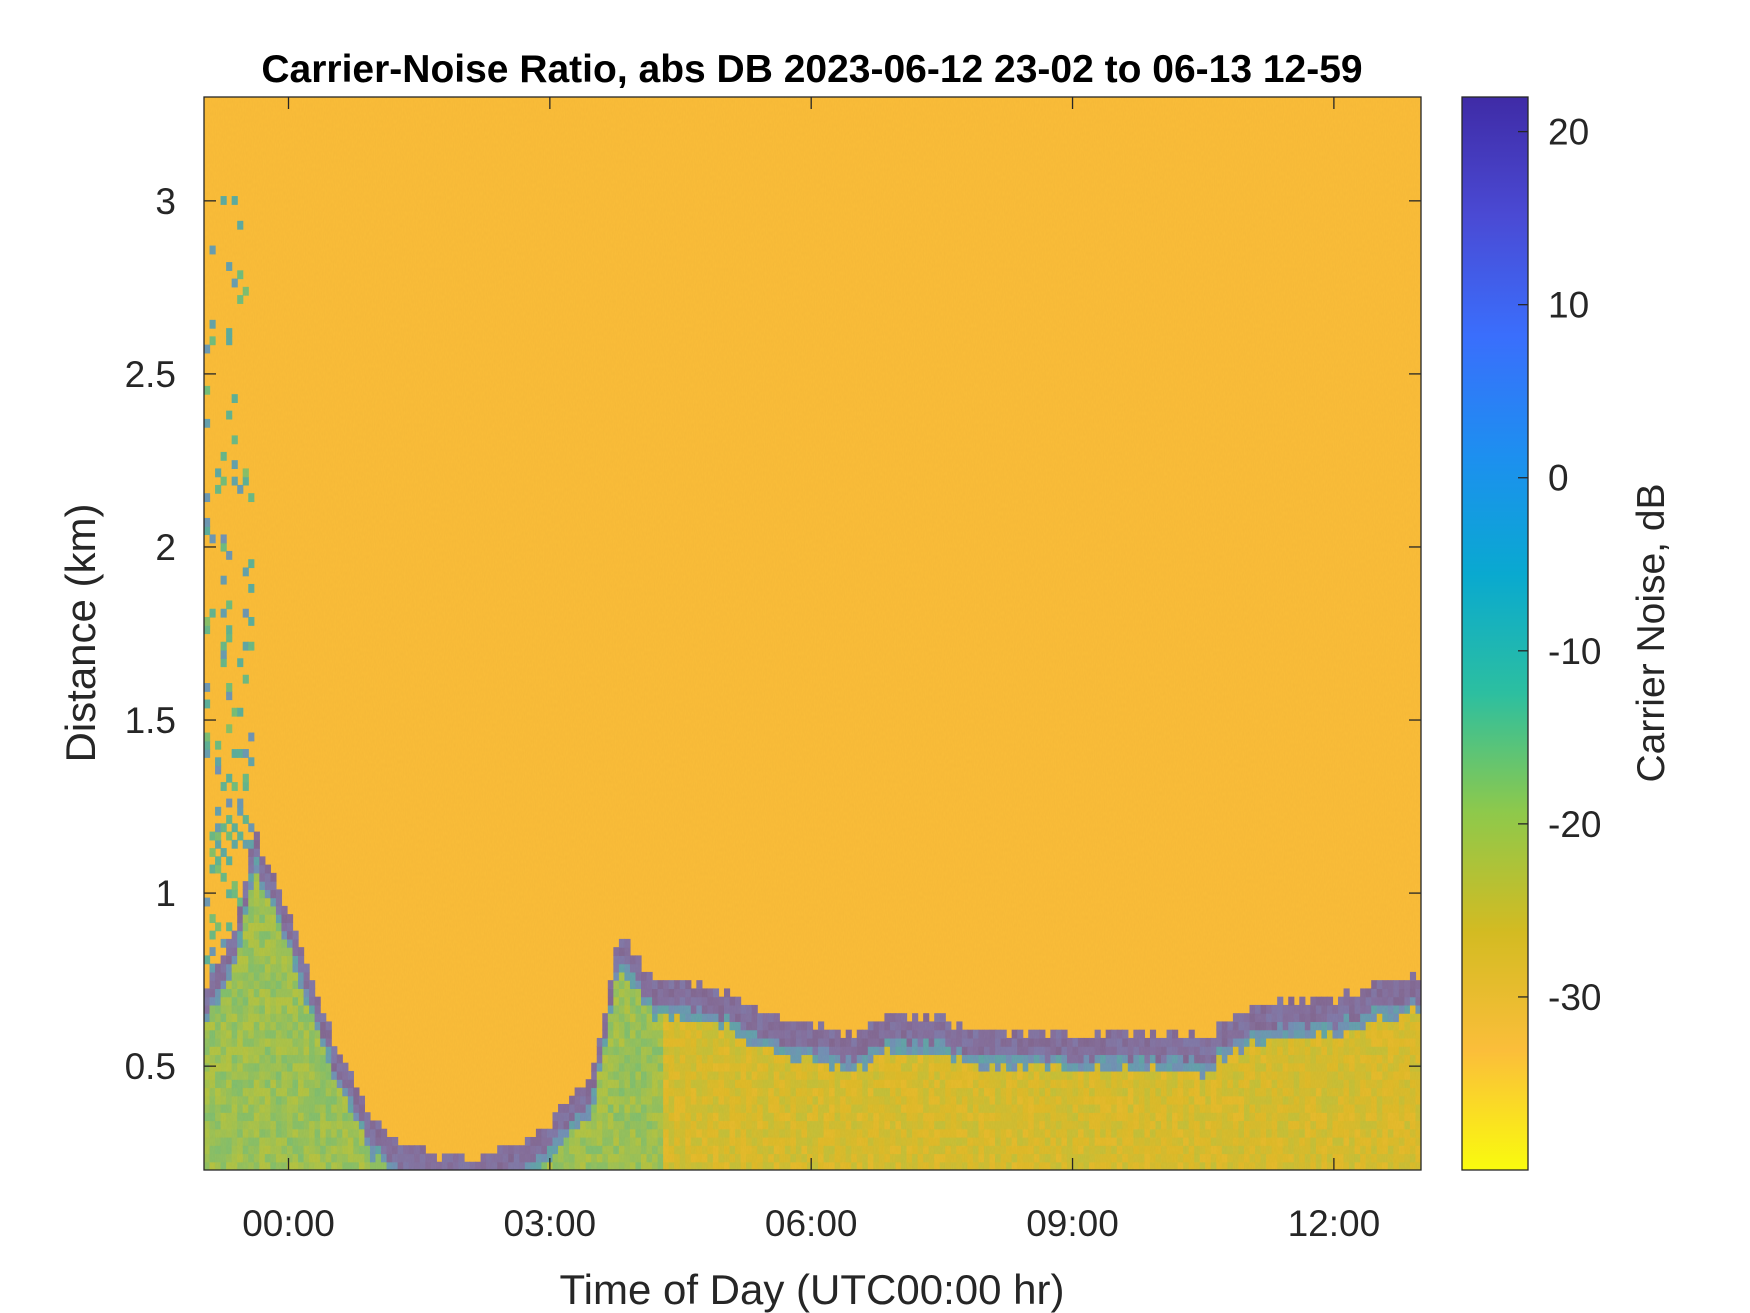 This screenshot has width=1750, height=1313. What do you see at coordinates (1574, 824) in the screenshot?
I see `colorbar-tick-label: -20` at bounding box center [1574, 824].